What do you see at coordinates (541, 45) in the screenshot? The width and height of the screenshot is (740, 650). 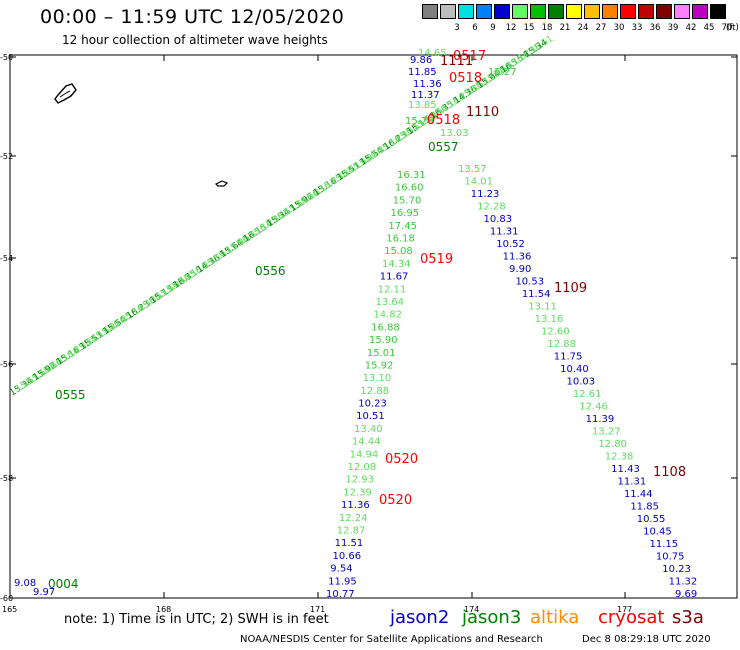 I see `diagonal-point: 15.51` at bounding box center [541, 45].